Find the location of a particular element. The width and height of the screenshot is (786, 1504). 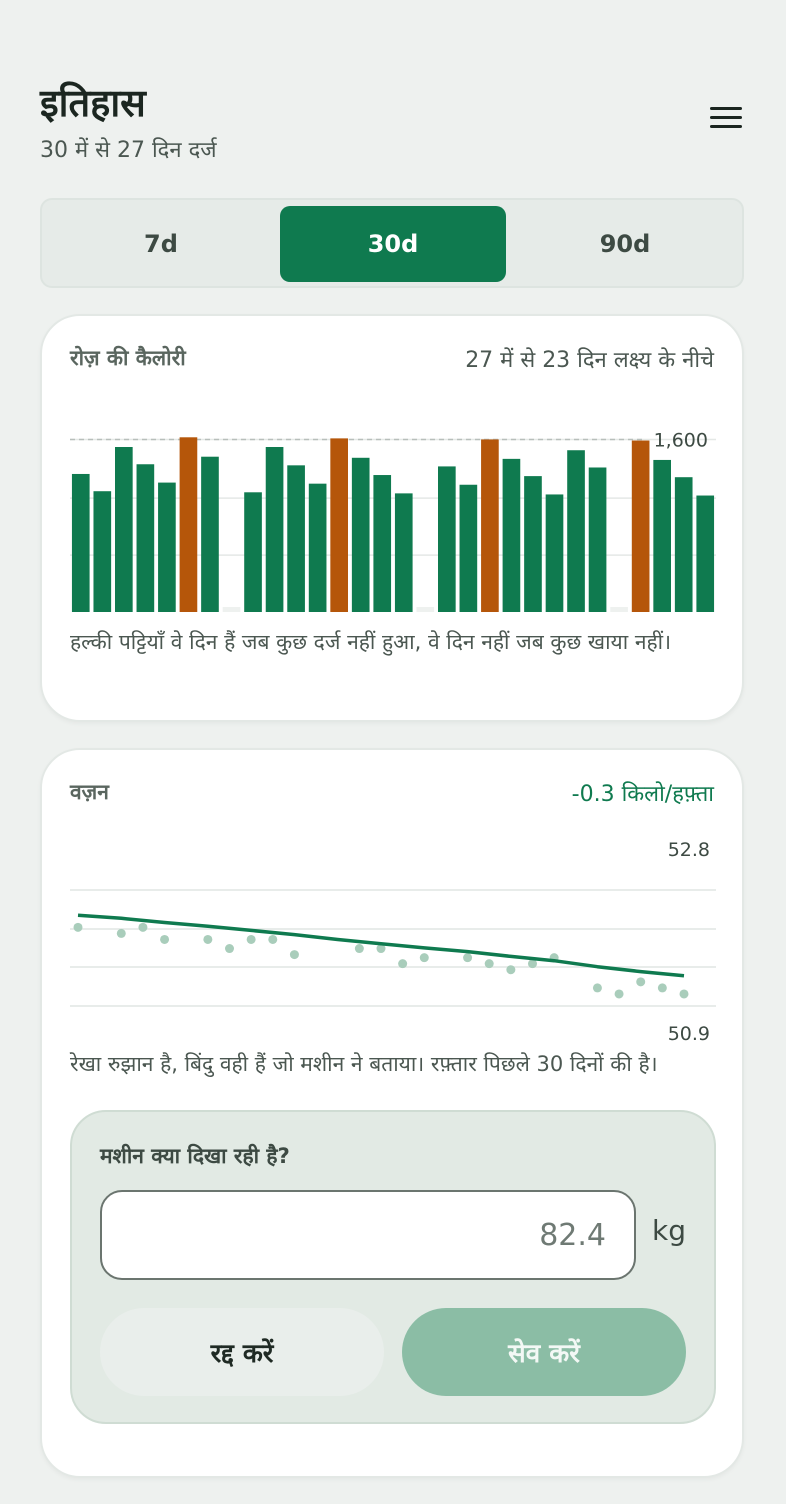

weight-max-label: 52.8 is located at coordinates (689, 850).